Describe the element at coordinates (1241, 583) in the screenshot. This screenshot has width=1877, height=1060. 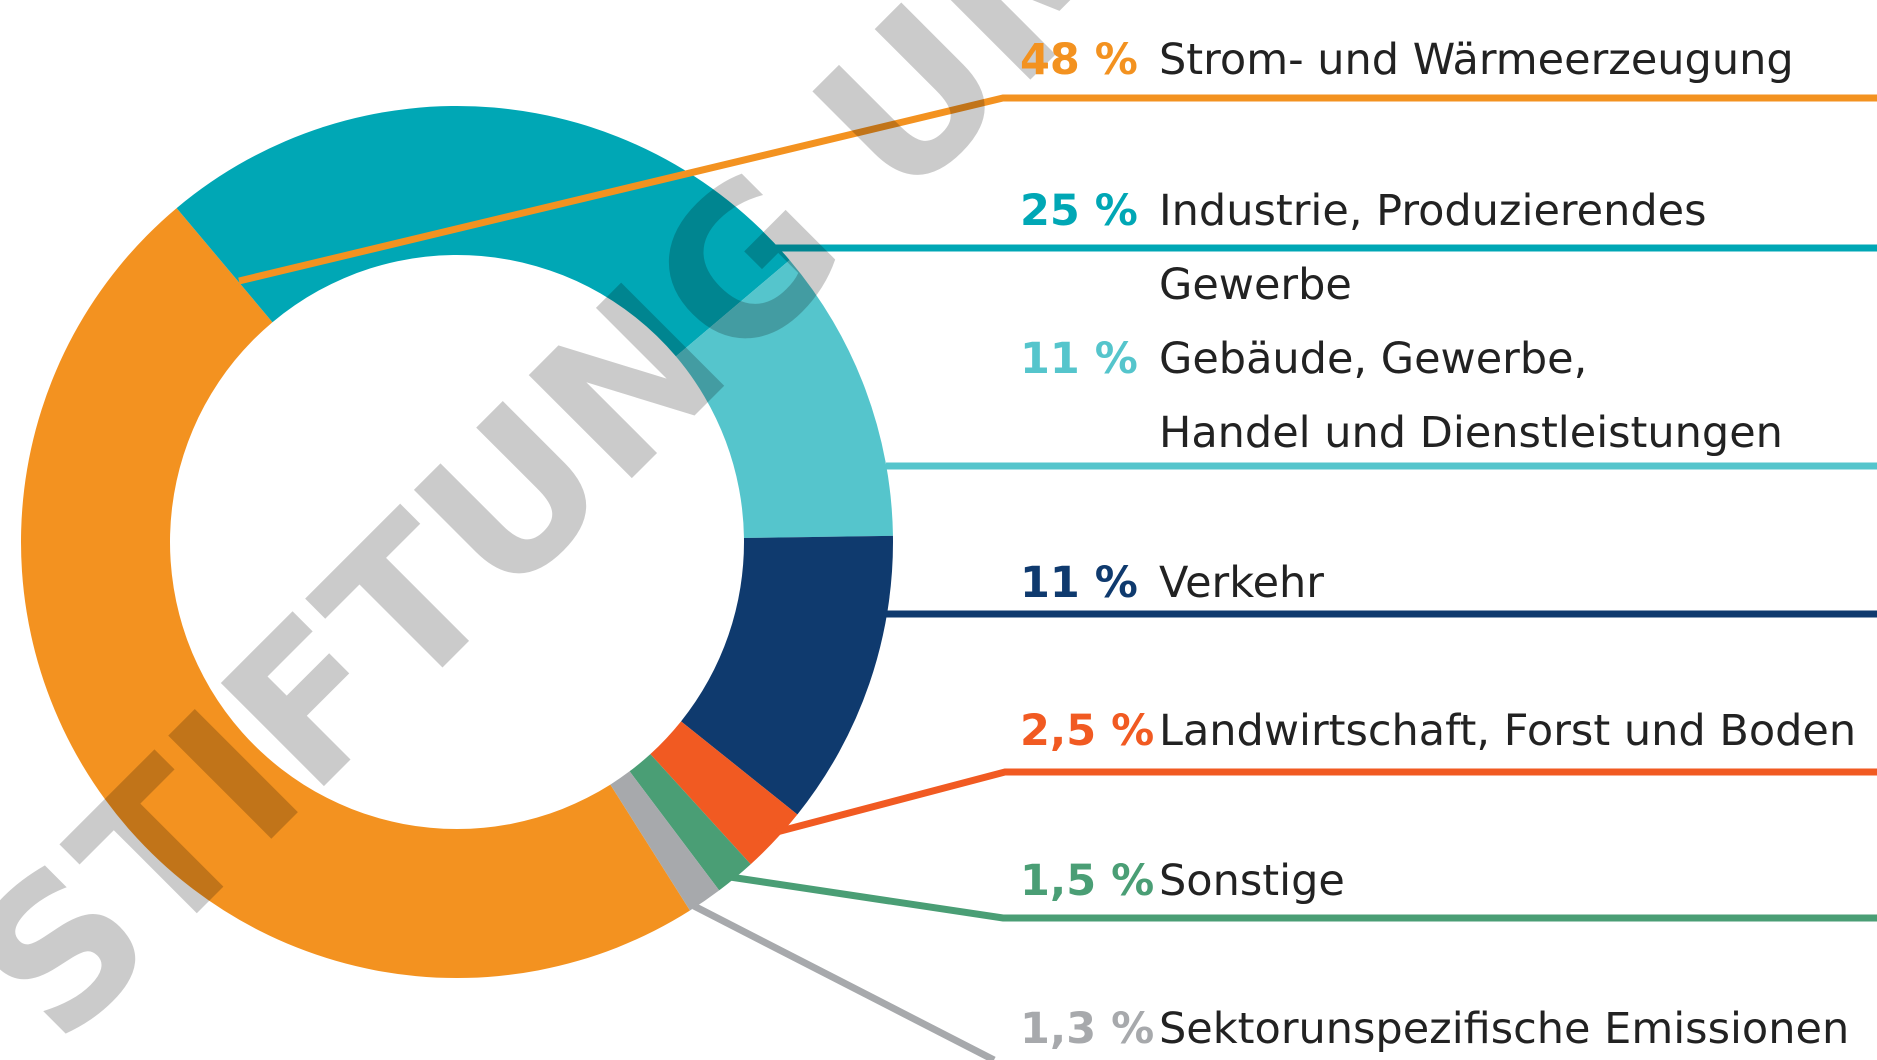
I see `category-label: Verkehr` at that location.